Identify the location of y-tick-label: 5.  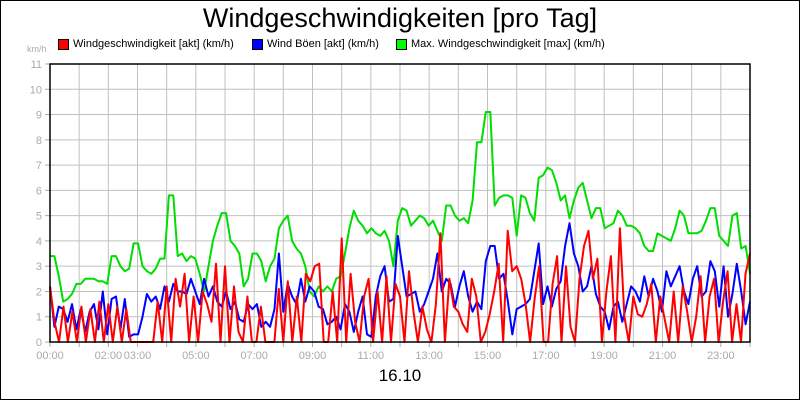
(39, 217).